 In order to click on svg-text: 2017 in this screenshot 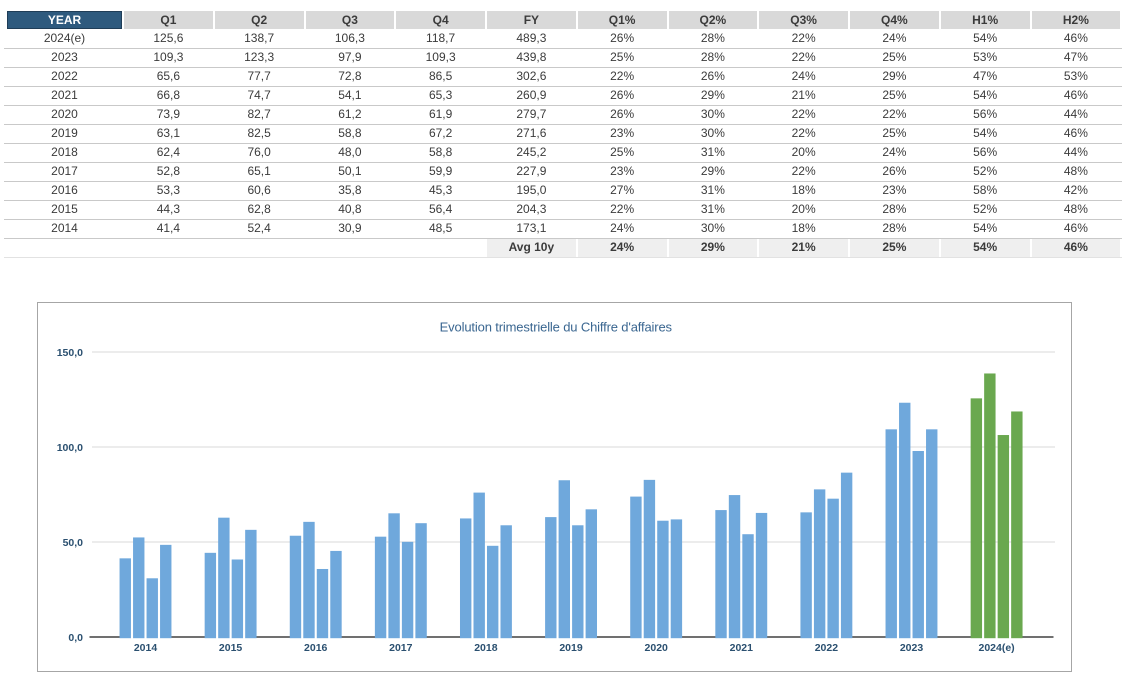, I will do `click(401, 648)`.